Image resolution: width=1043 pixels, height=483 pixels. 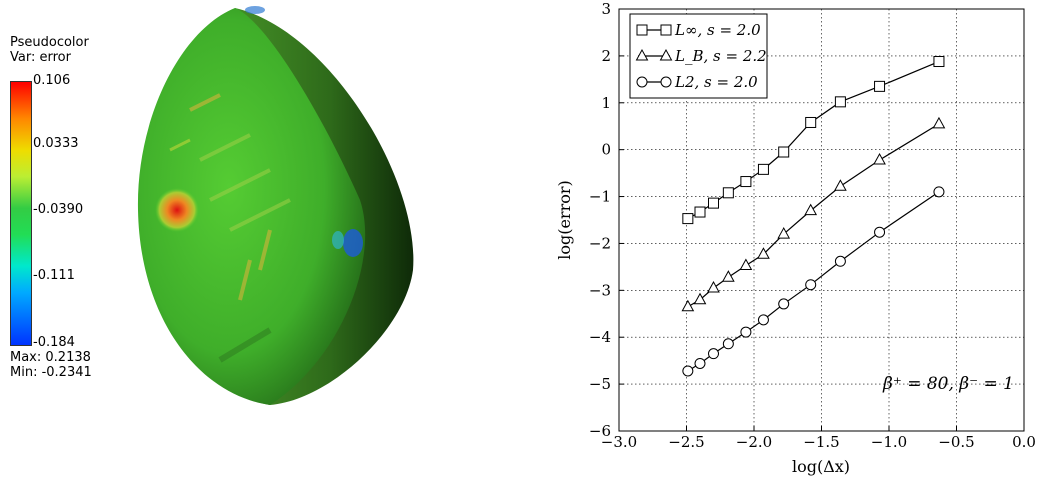 I want to click on y-tick-label: 2, so click(x=606, y=56).